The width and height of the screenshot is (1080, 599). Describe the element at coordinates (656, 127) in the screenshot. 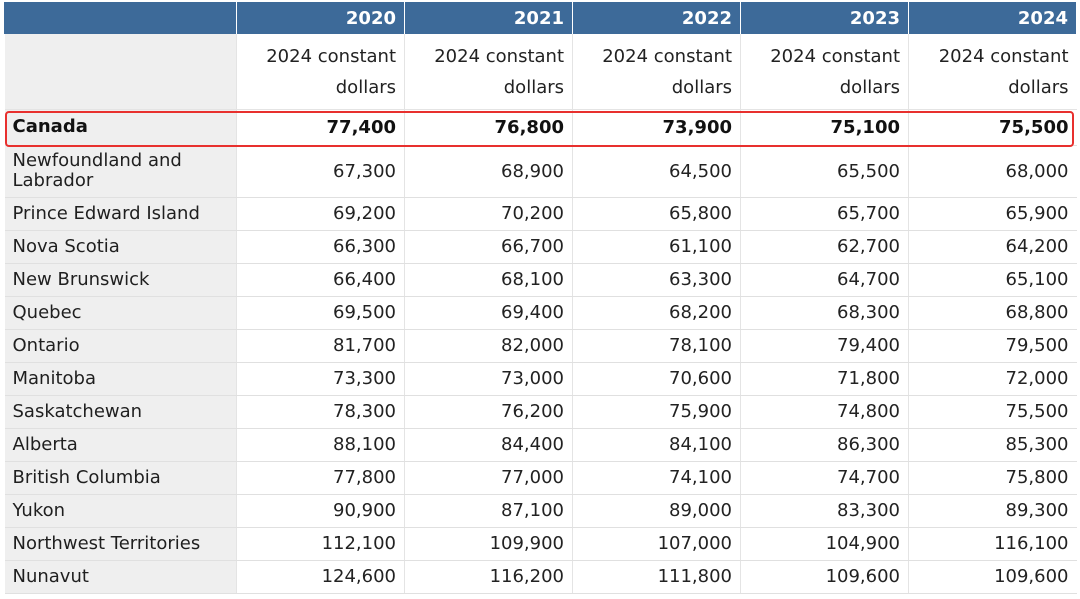

I see `cell-value: 73,900` at that location.